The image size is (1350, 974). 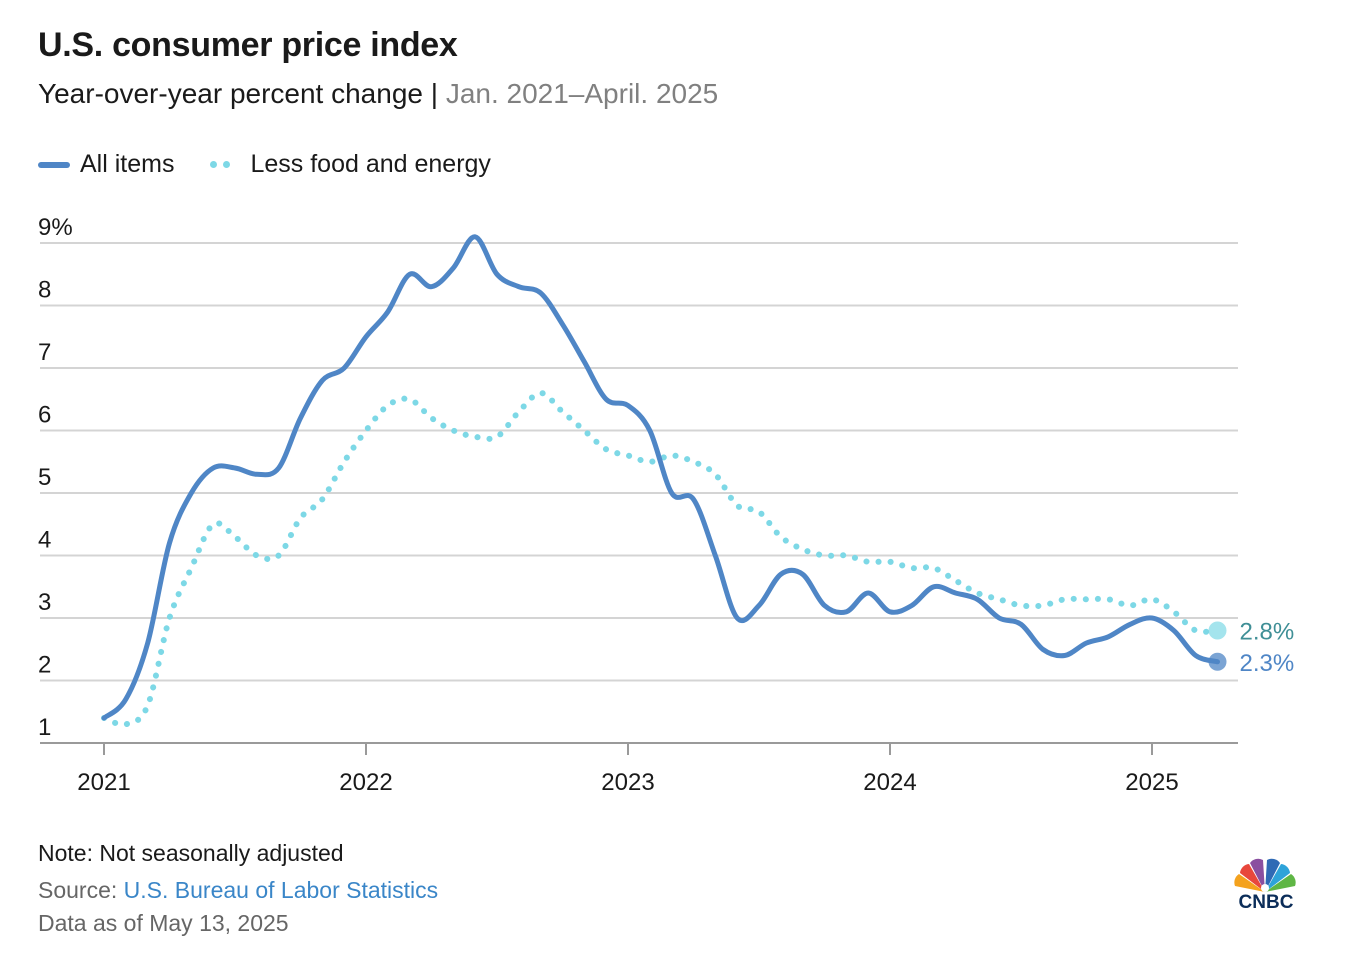 What do you see at coordinates (1267, 663) in the screenshot?
I see `end-label-all-items: 2.3%` at bounding box center [1267, 663].